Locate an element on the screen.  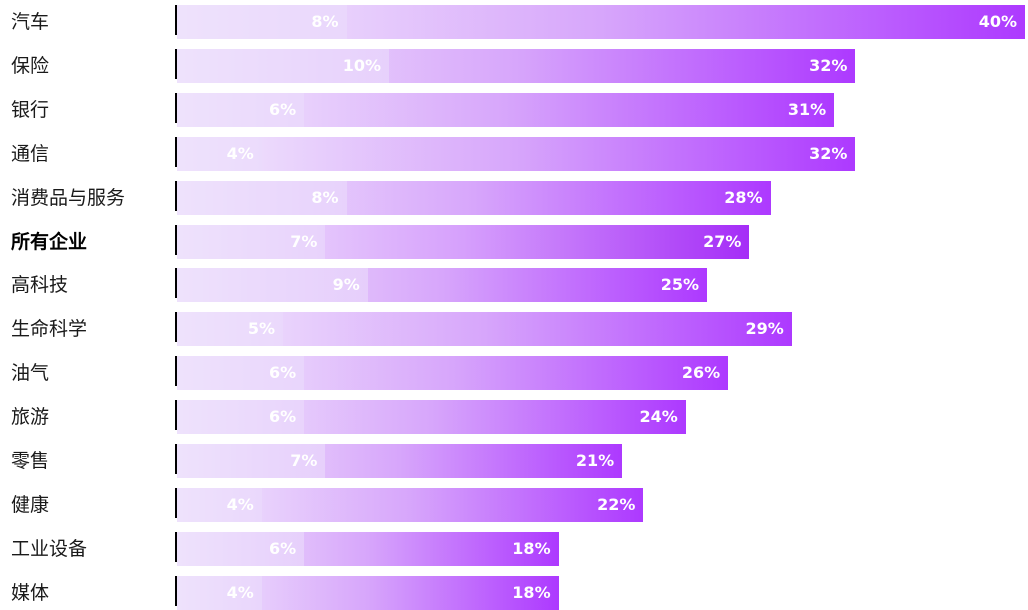
bar-row: 工业设备 6% 18% is located at coordinates (514, 549).